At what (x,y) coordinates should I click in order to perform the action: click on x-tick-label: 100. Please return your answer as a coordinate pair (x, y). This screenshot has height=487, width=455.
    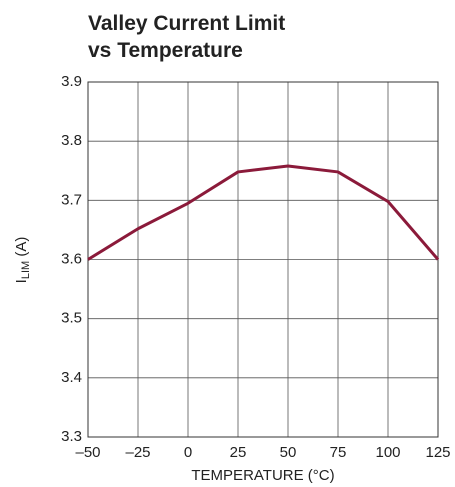
    Looking at the image, I should click on (387, 452).